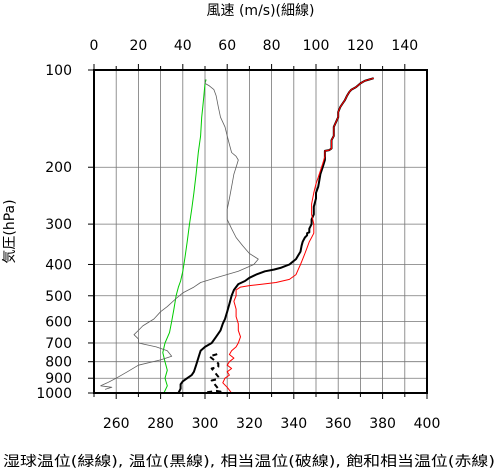 The height and width of the screenshot is (472, 498). What do you see at coordinates (58, 379) in the screenshot?
I see `y-tick-label: 900` at bounding box center [58, 379].